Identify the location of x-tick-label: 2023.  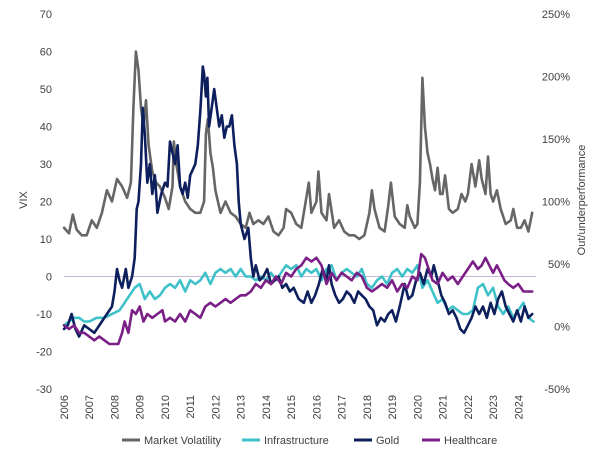
(494, 407).